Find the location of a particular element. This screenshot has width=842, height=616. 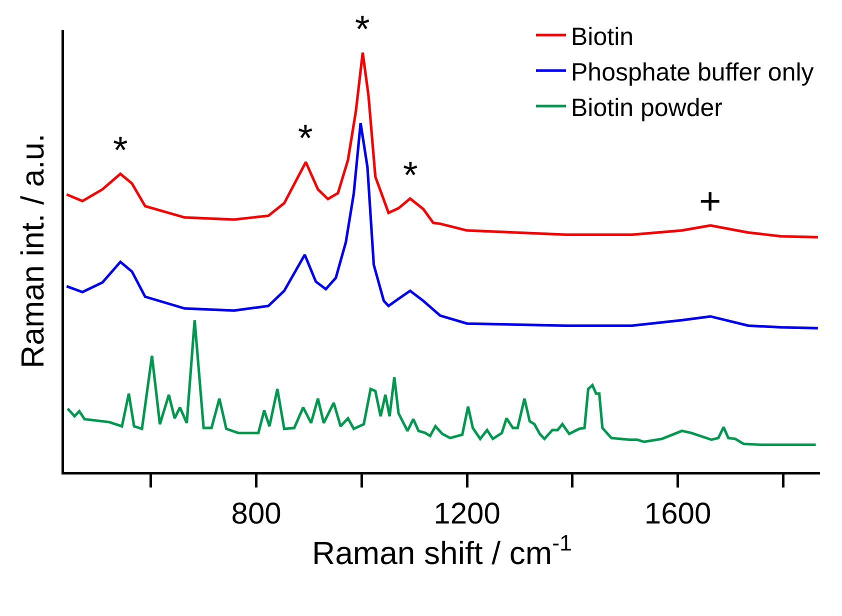

x-tick-label: 1200 is located at coordinates (467, 514).